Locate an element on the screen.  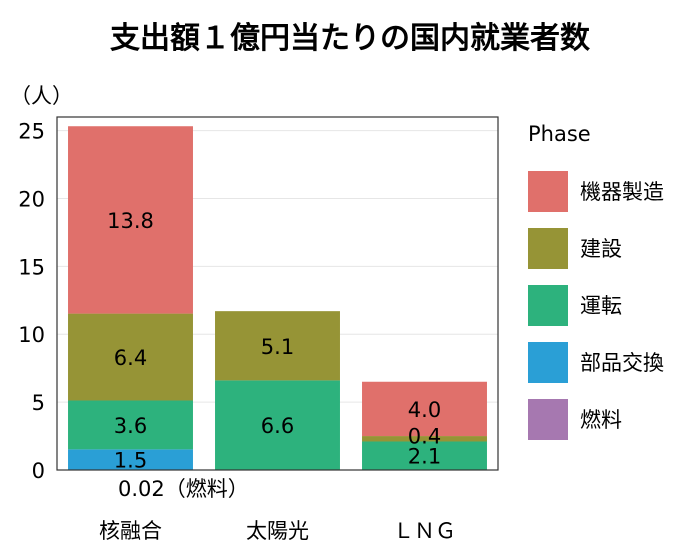
y-axis-unit: （人） is located at coordinates (41, 96).